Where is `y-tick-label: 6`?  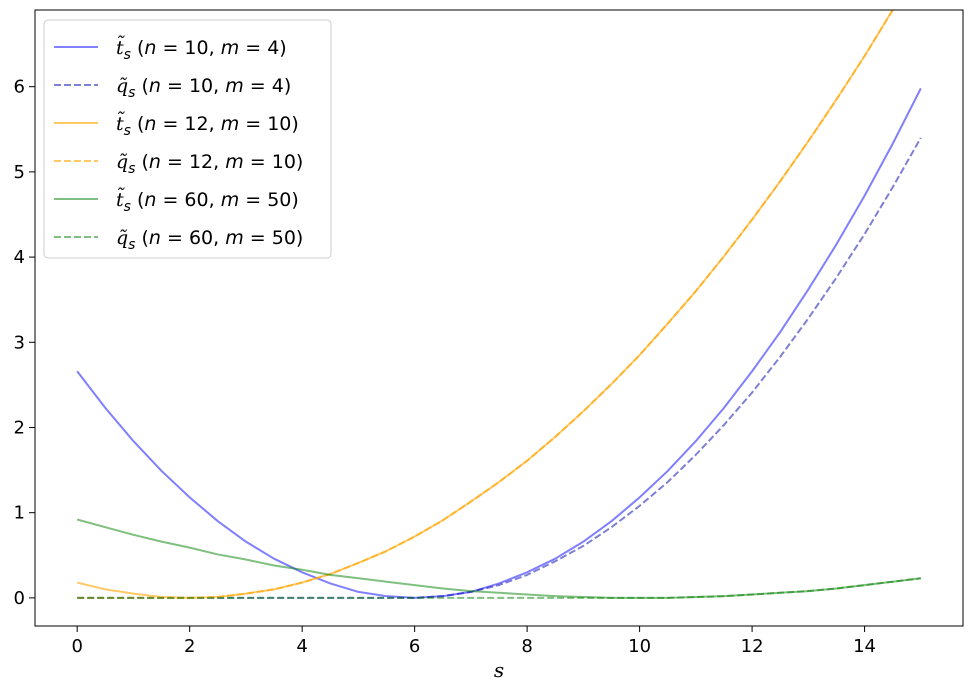
y-tick-label: 6 is located at coordinates (19, 87).